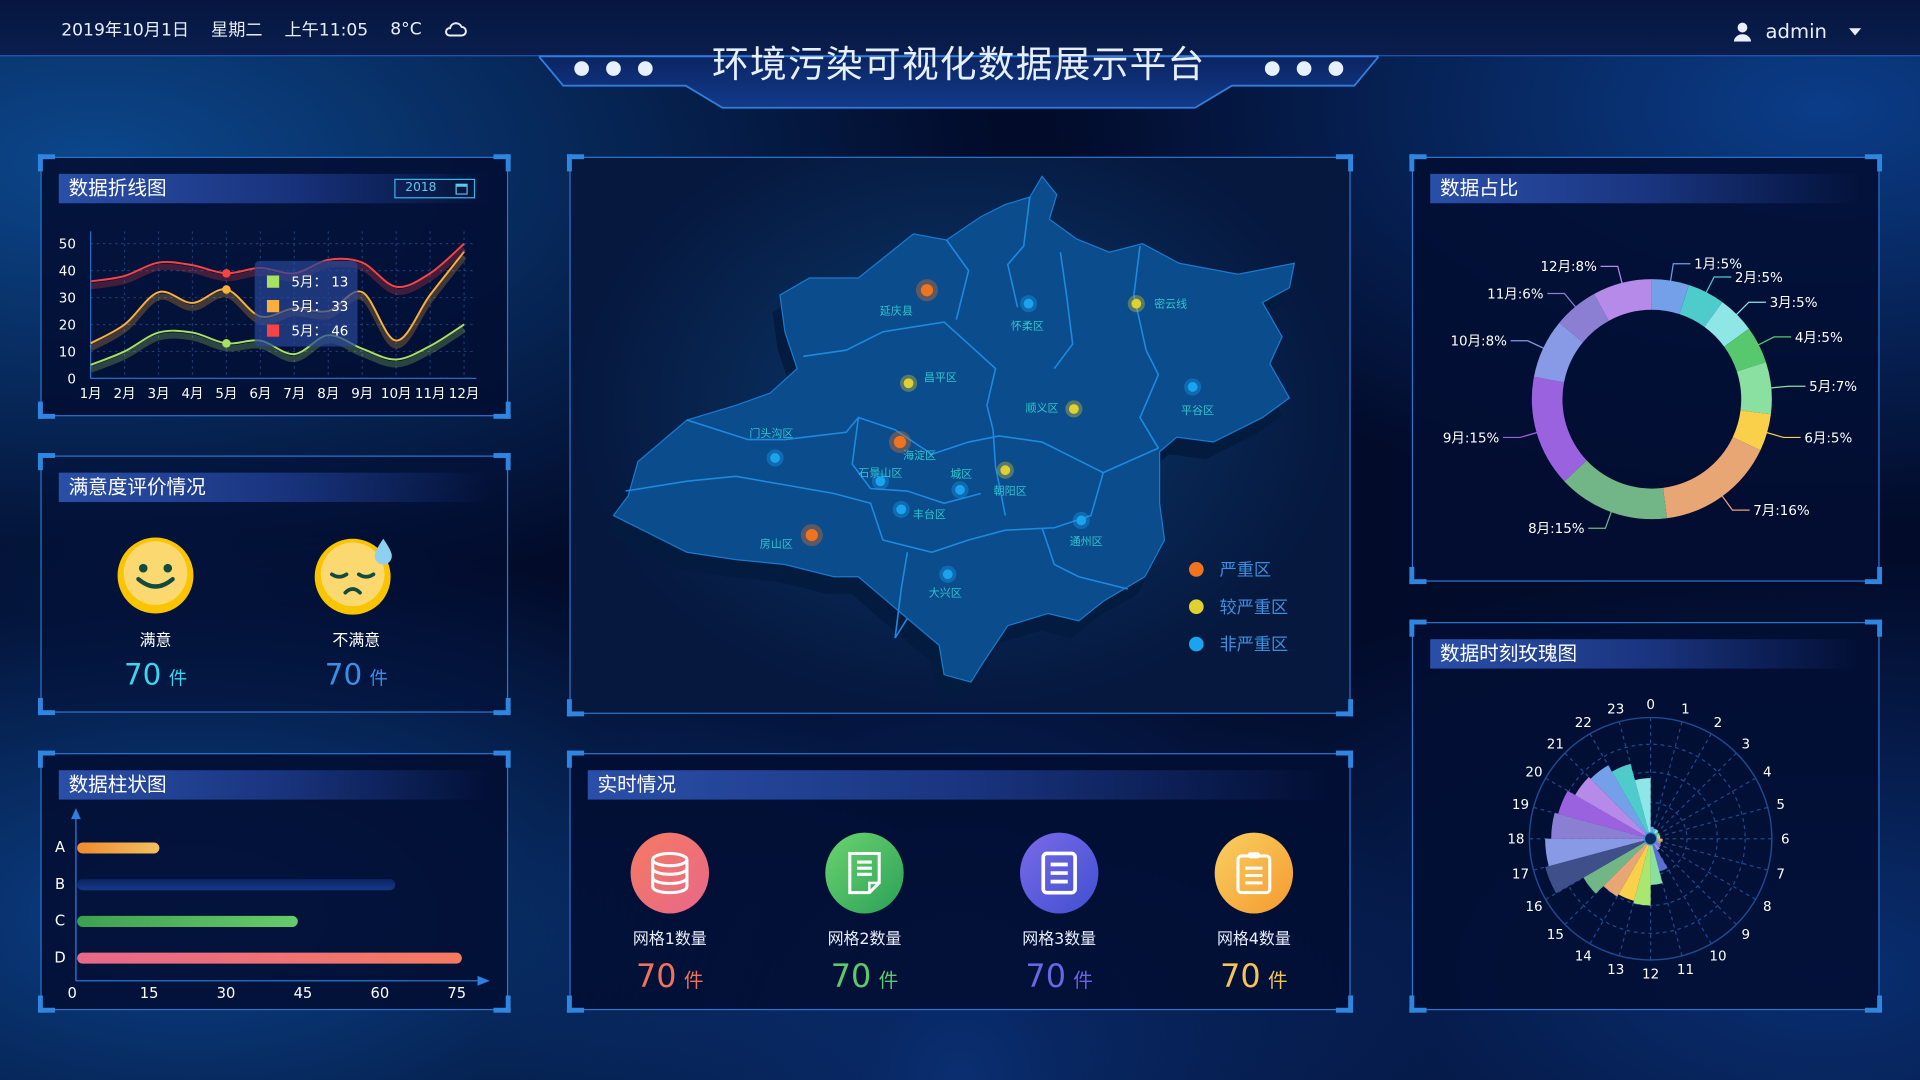  Describe the element at coordinates (771, 446) in the screenshot. I see `district-marker: 门头沟区` at that location.